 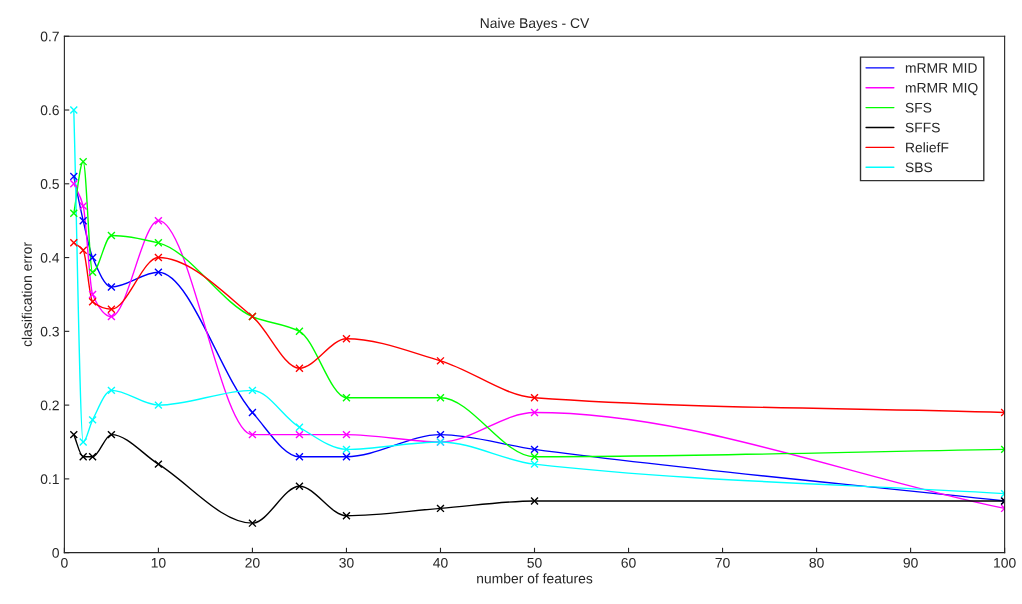 What do you see at coordinates (927, 147) in the screenshot?
I see `legend-label: ReliefF` at bounding box center [927, 147].